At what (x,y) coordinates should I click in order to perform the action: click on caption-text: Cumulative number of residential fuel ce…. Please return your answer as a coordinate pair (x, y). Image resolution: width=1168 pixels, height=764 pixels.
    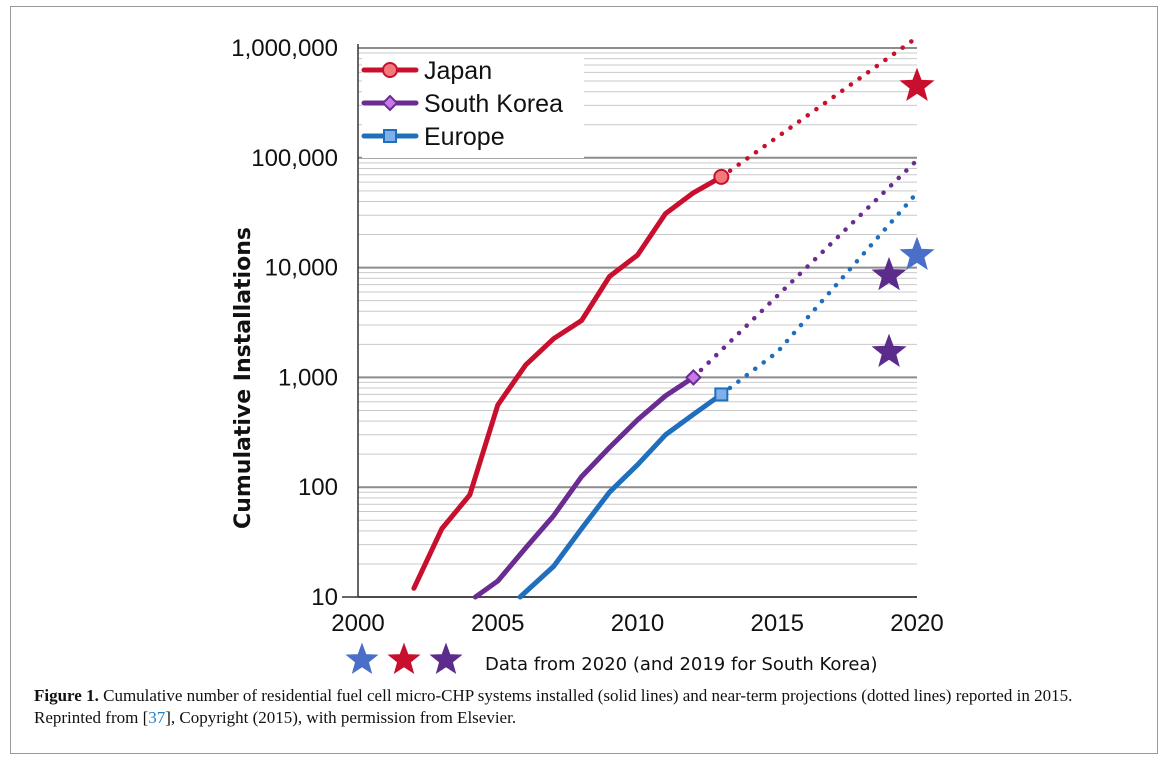
    Looking at the image, I should click on (553, 706).